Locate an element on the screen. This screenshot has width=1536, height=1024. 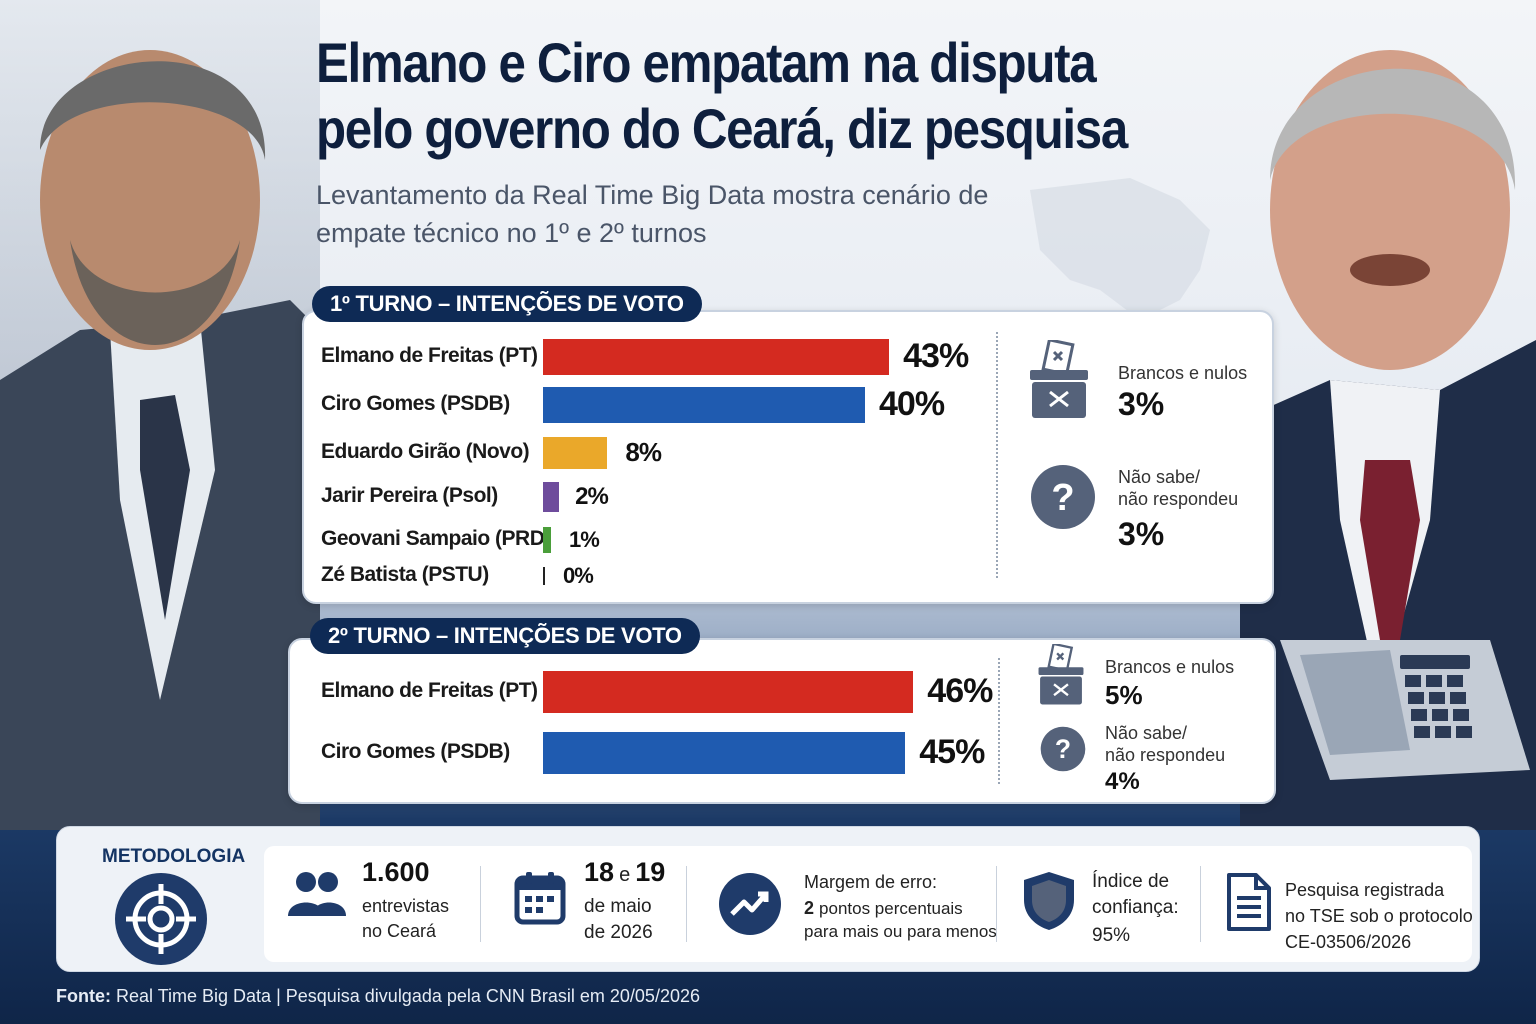
candidate-label: Jarir Pereira (Psol) is located at coordinates (409, 495).